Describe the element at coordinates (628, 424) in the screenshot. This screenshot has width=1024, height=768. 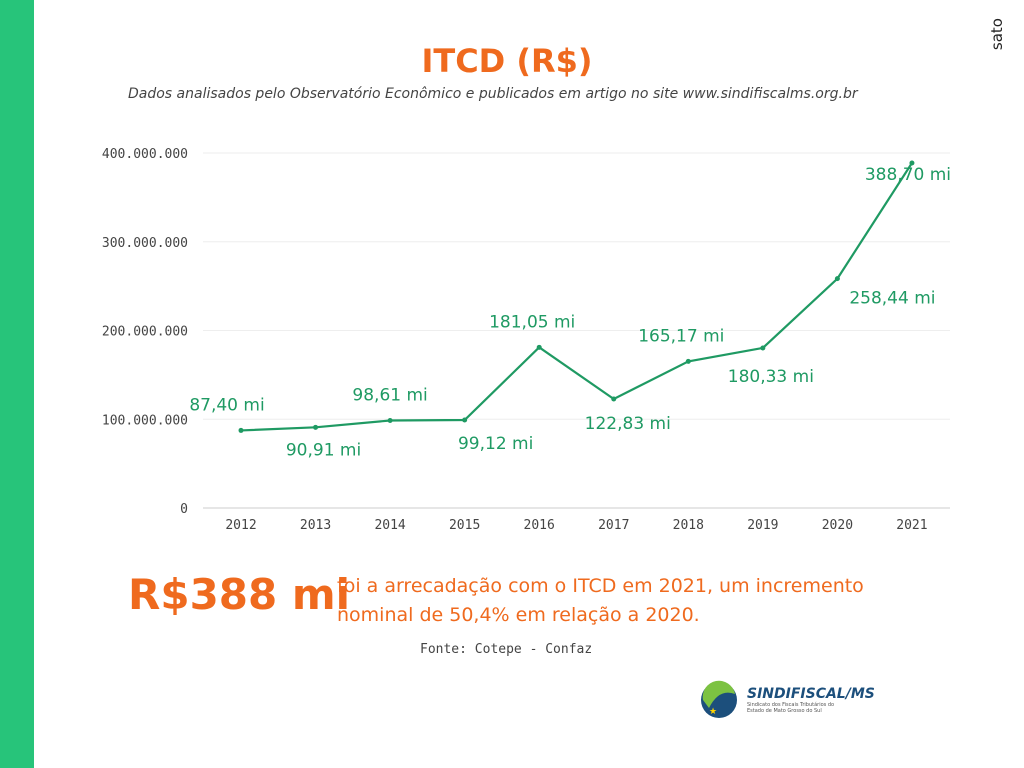
I see `data-label: 122,83 mi` at that location.